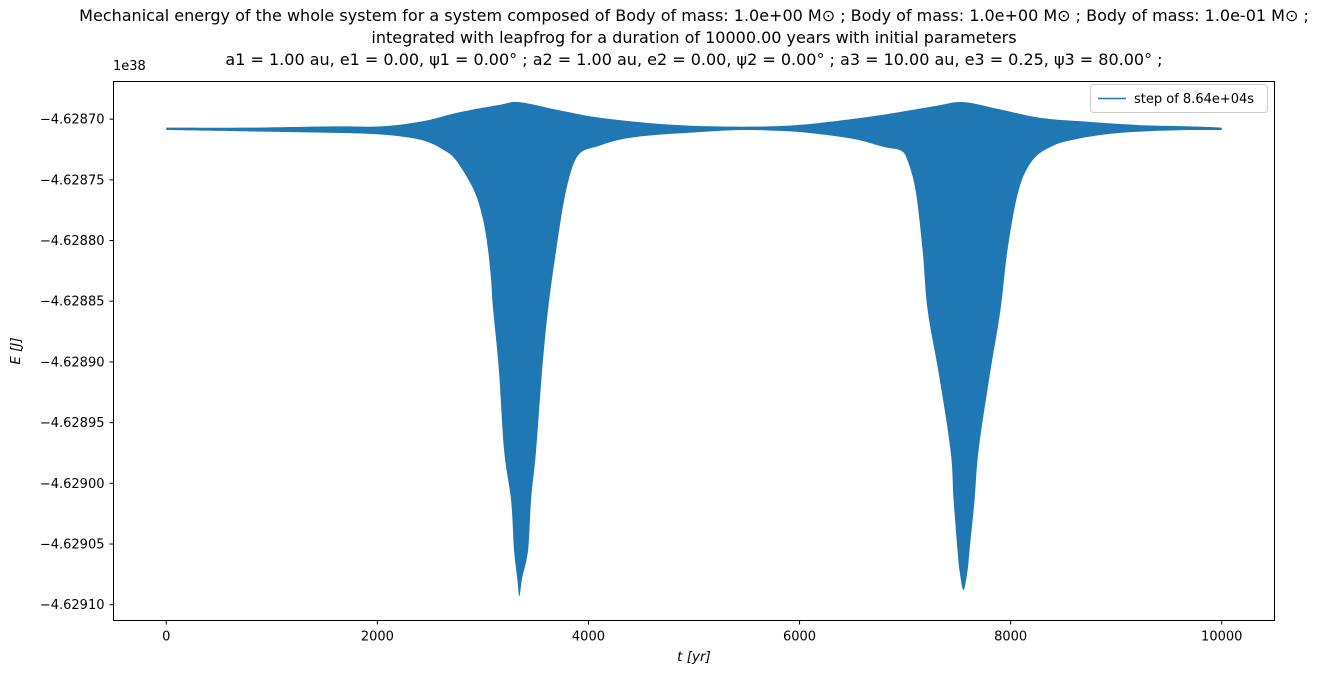 The height and width of the screenshot is (676, 1325). What do you see at coordinates (1221, 637) in the screenshot?
I see `x-tick-label: 10000` at bounding box center [1221, 637].